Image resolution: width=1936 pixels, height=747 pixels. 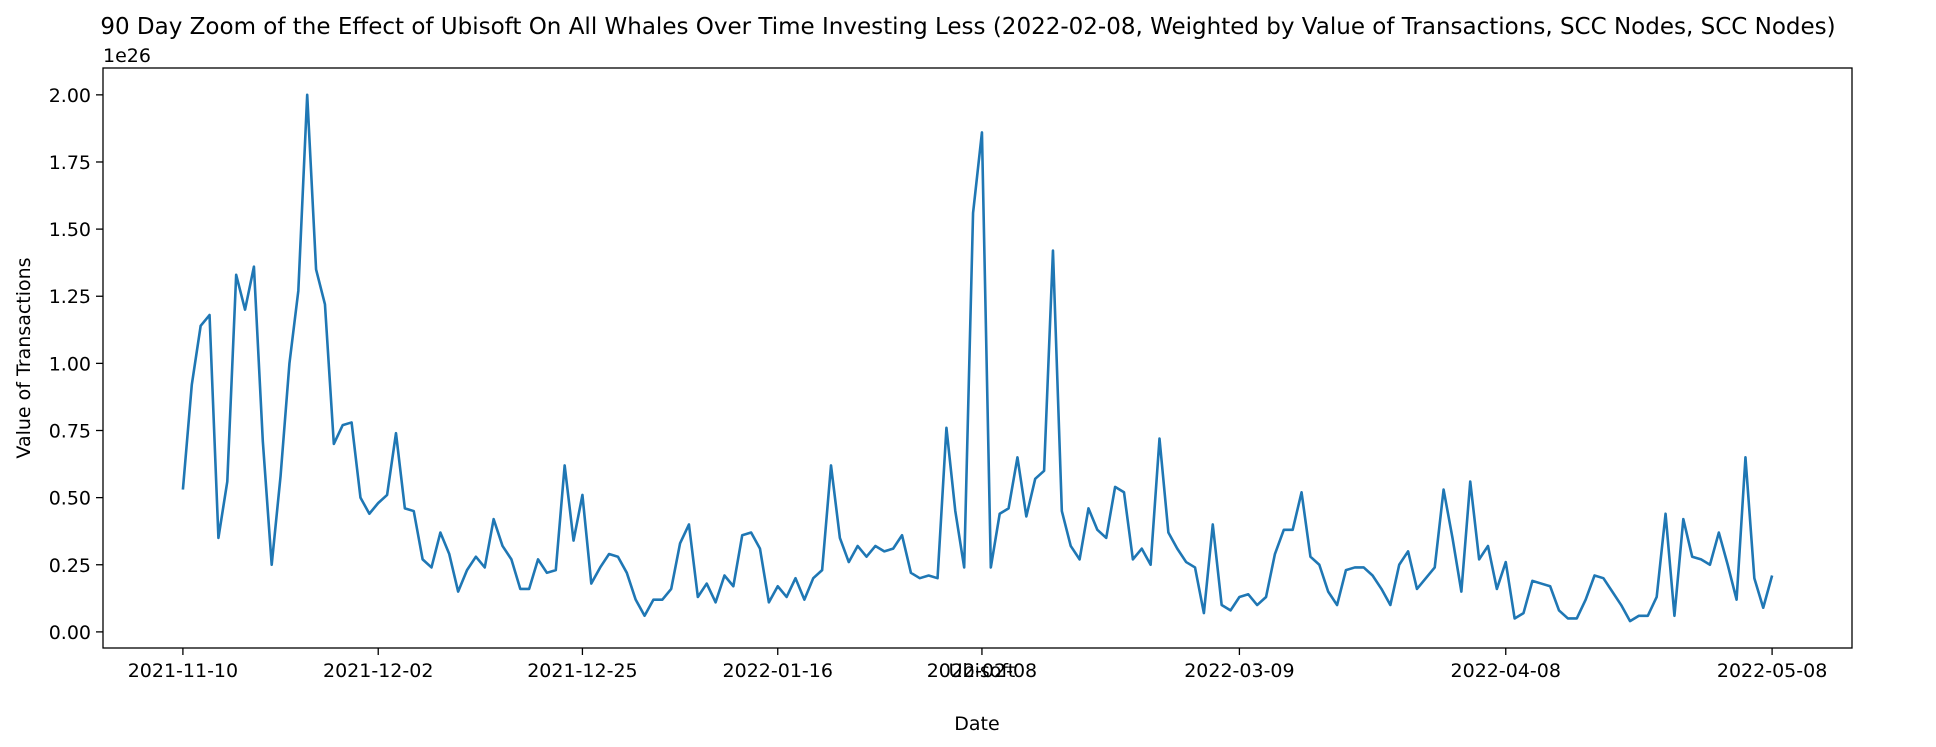 What do you see at coordinates (70, 96) in the screenshot?
I see `y-tick-label-8: 2.00` at bounding box center [70, 96].